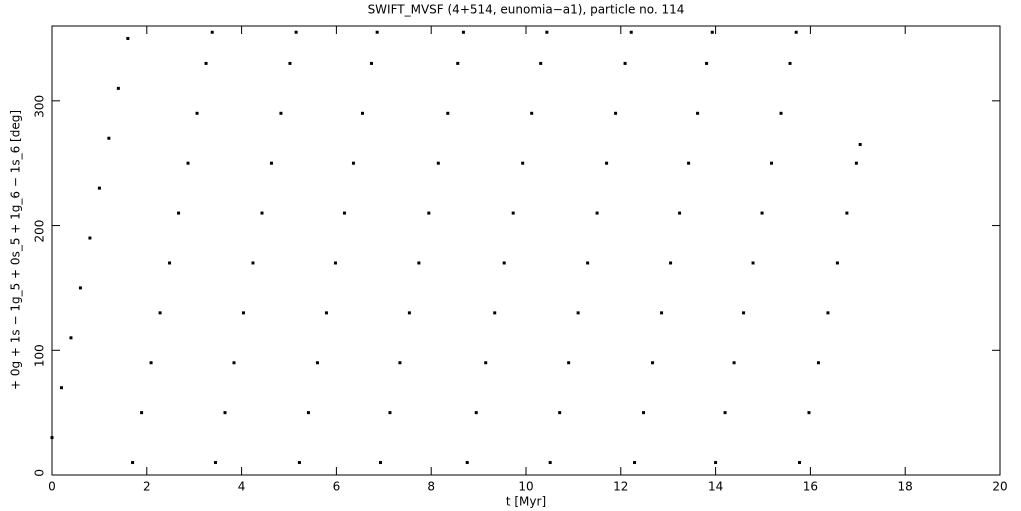 The image size is (1021, 511). I want to click on x-tick-label: 16, so click(810, 487).